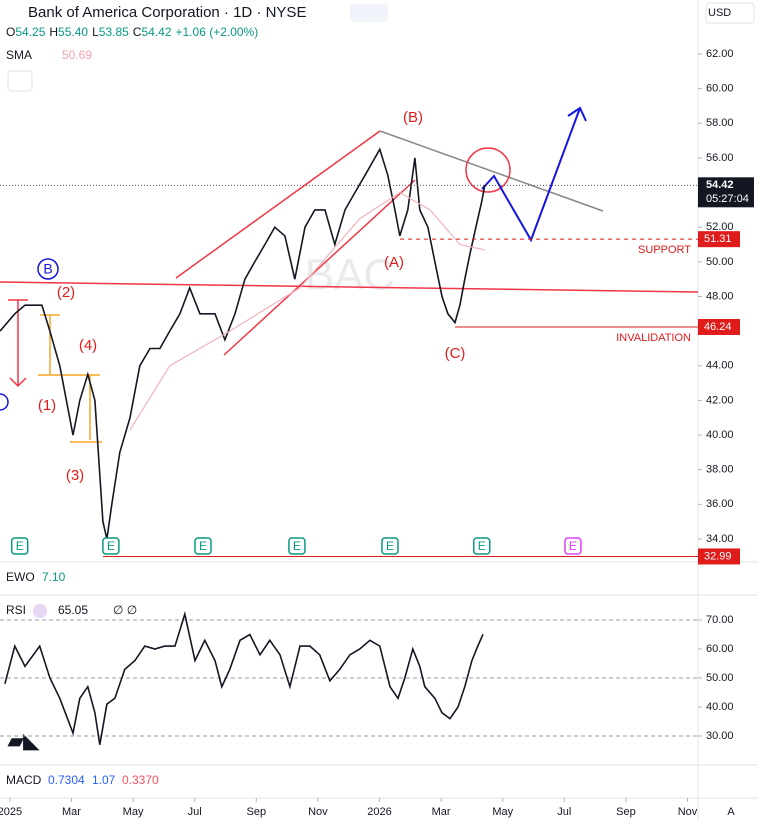 The image size is (758, 820). What do you see at coordinates (720, 227) in the screenshot?
I see `y-tick-label: 52.00` at bounding box center [720, 227].